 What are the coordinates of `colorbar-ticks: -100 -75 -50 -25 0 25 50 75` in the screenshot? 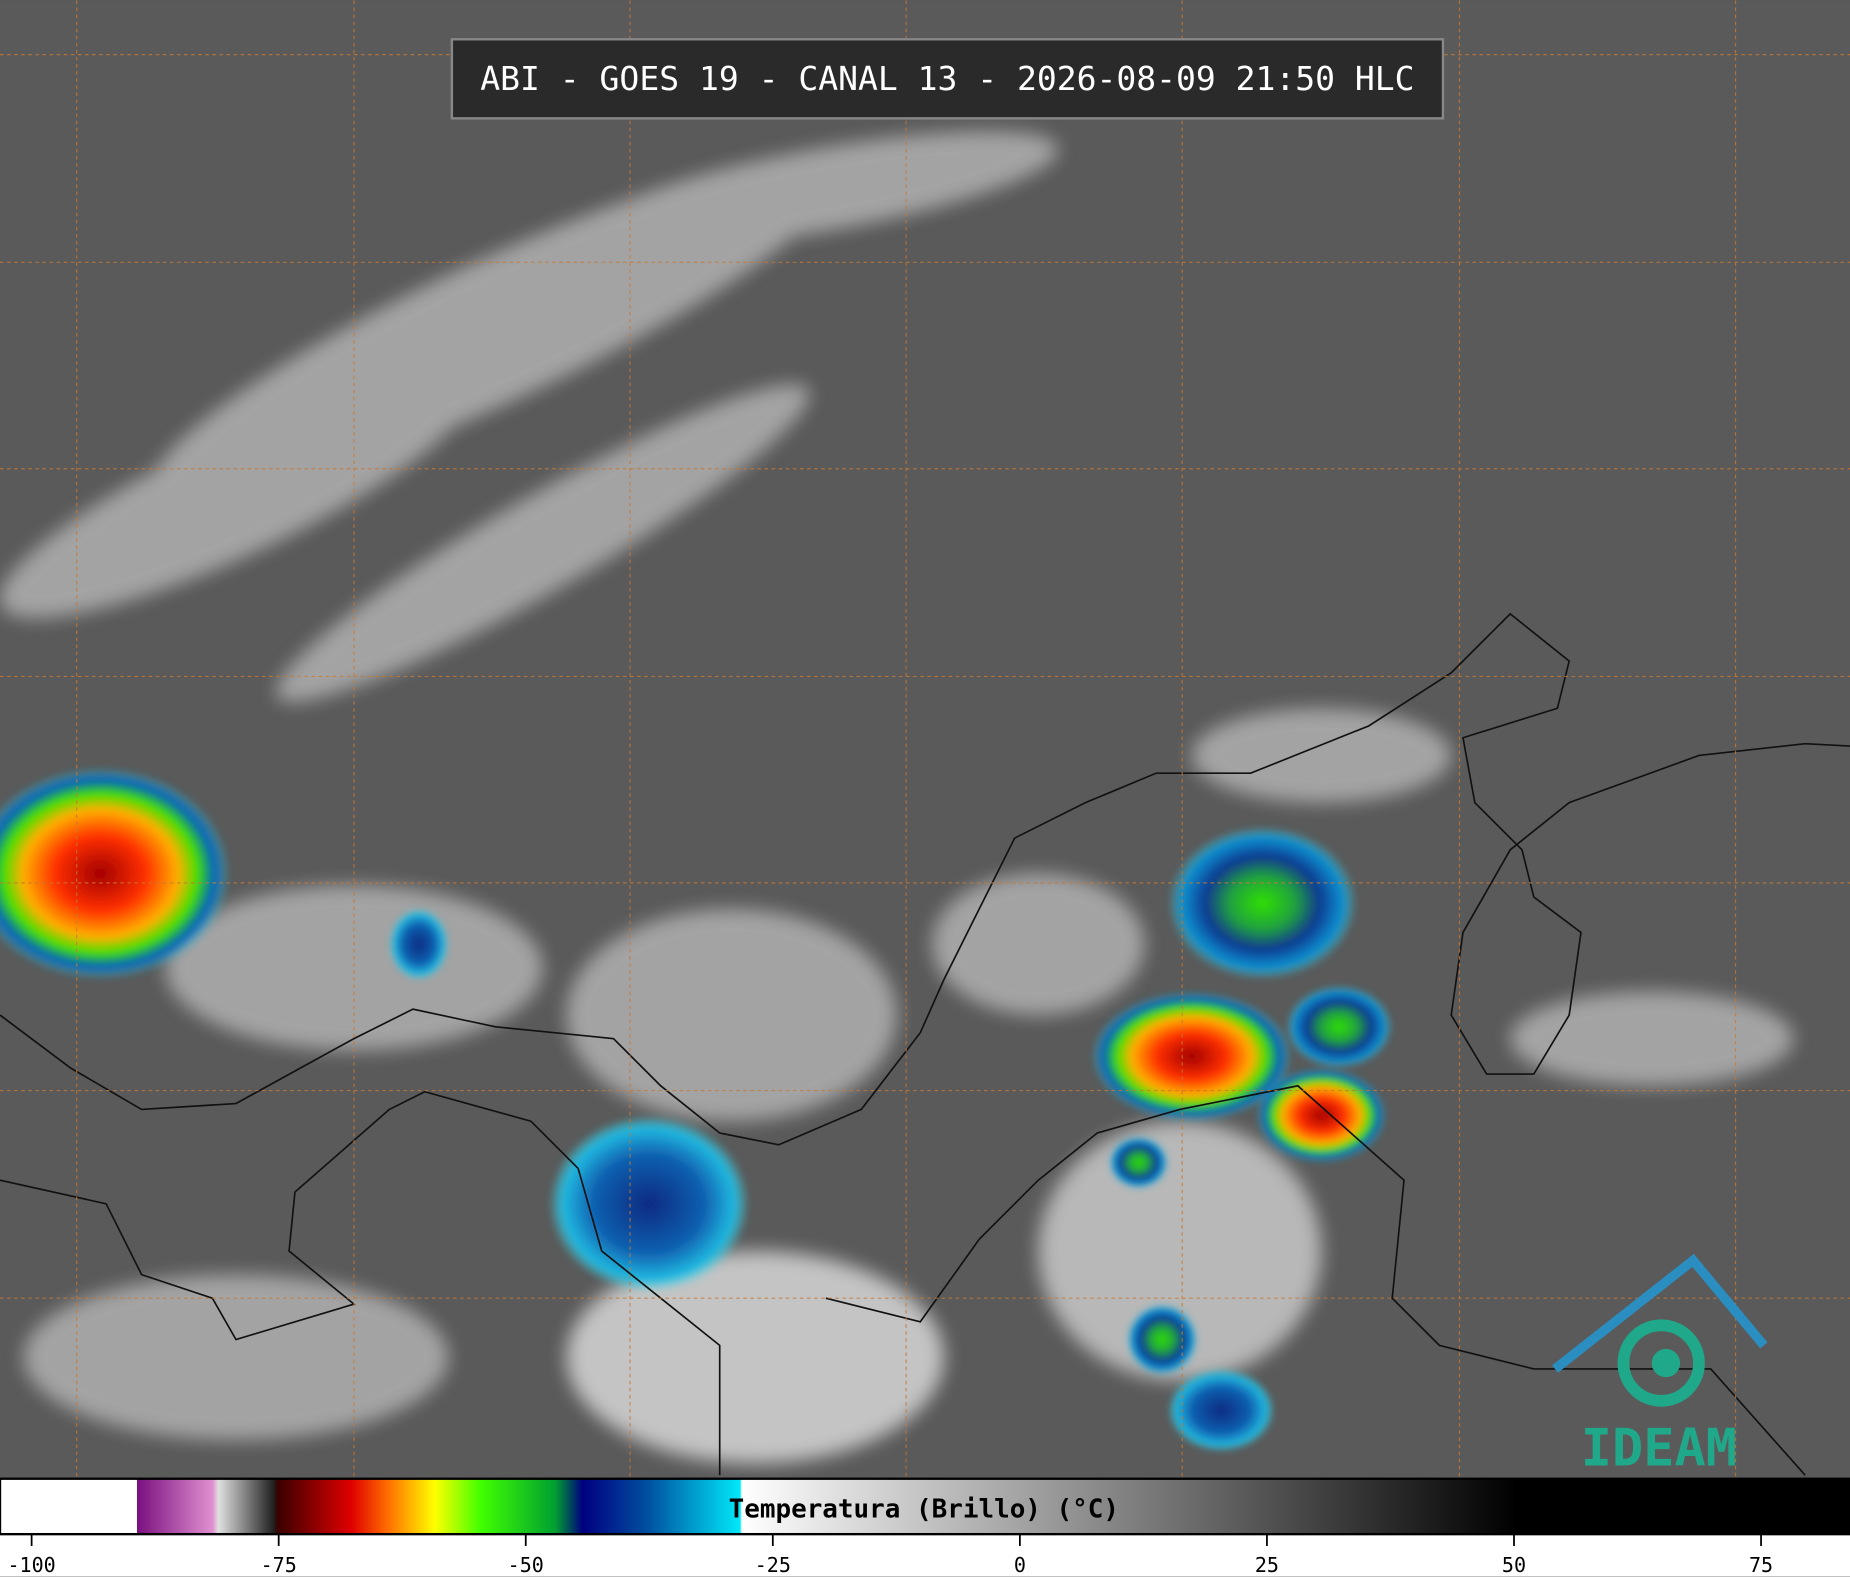 It's located at (890, 1555).